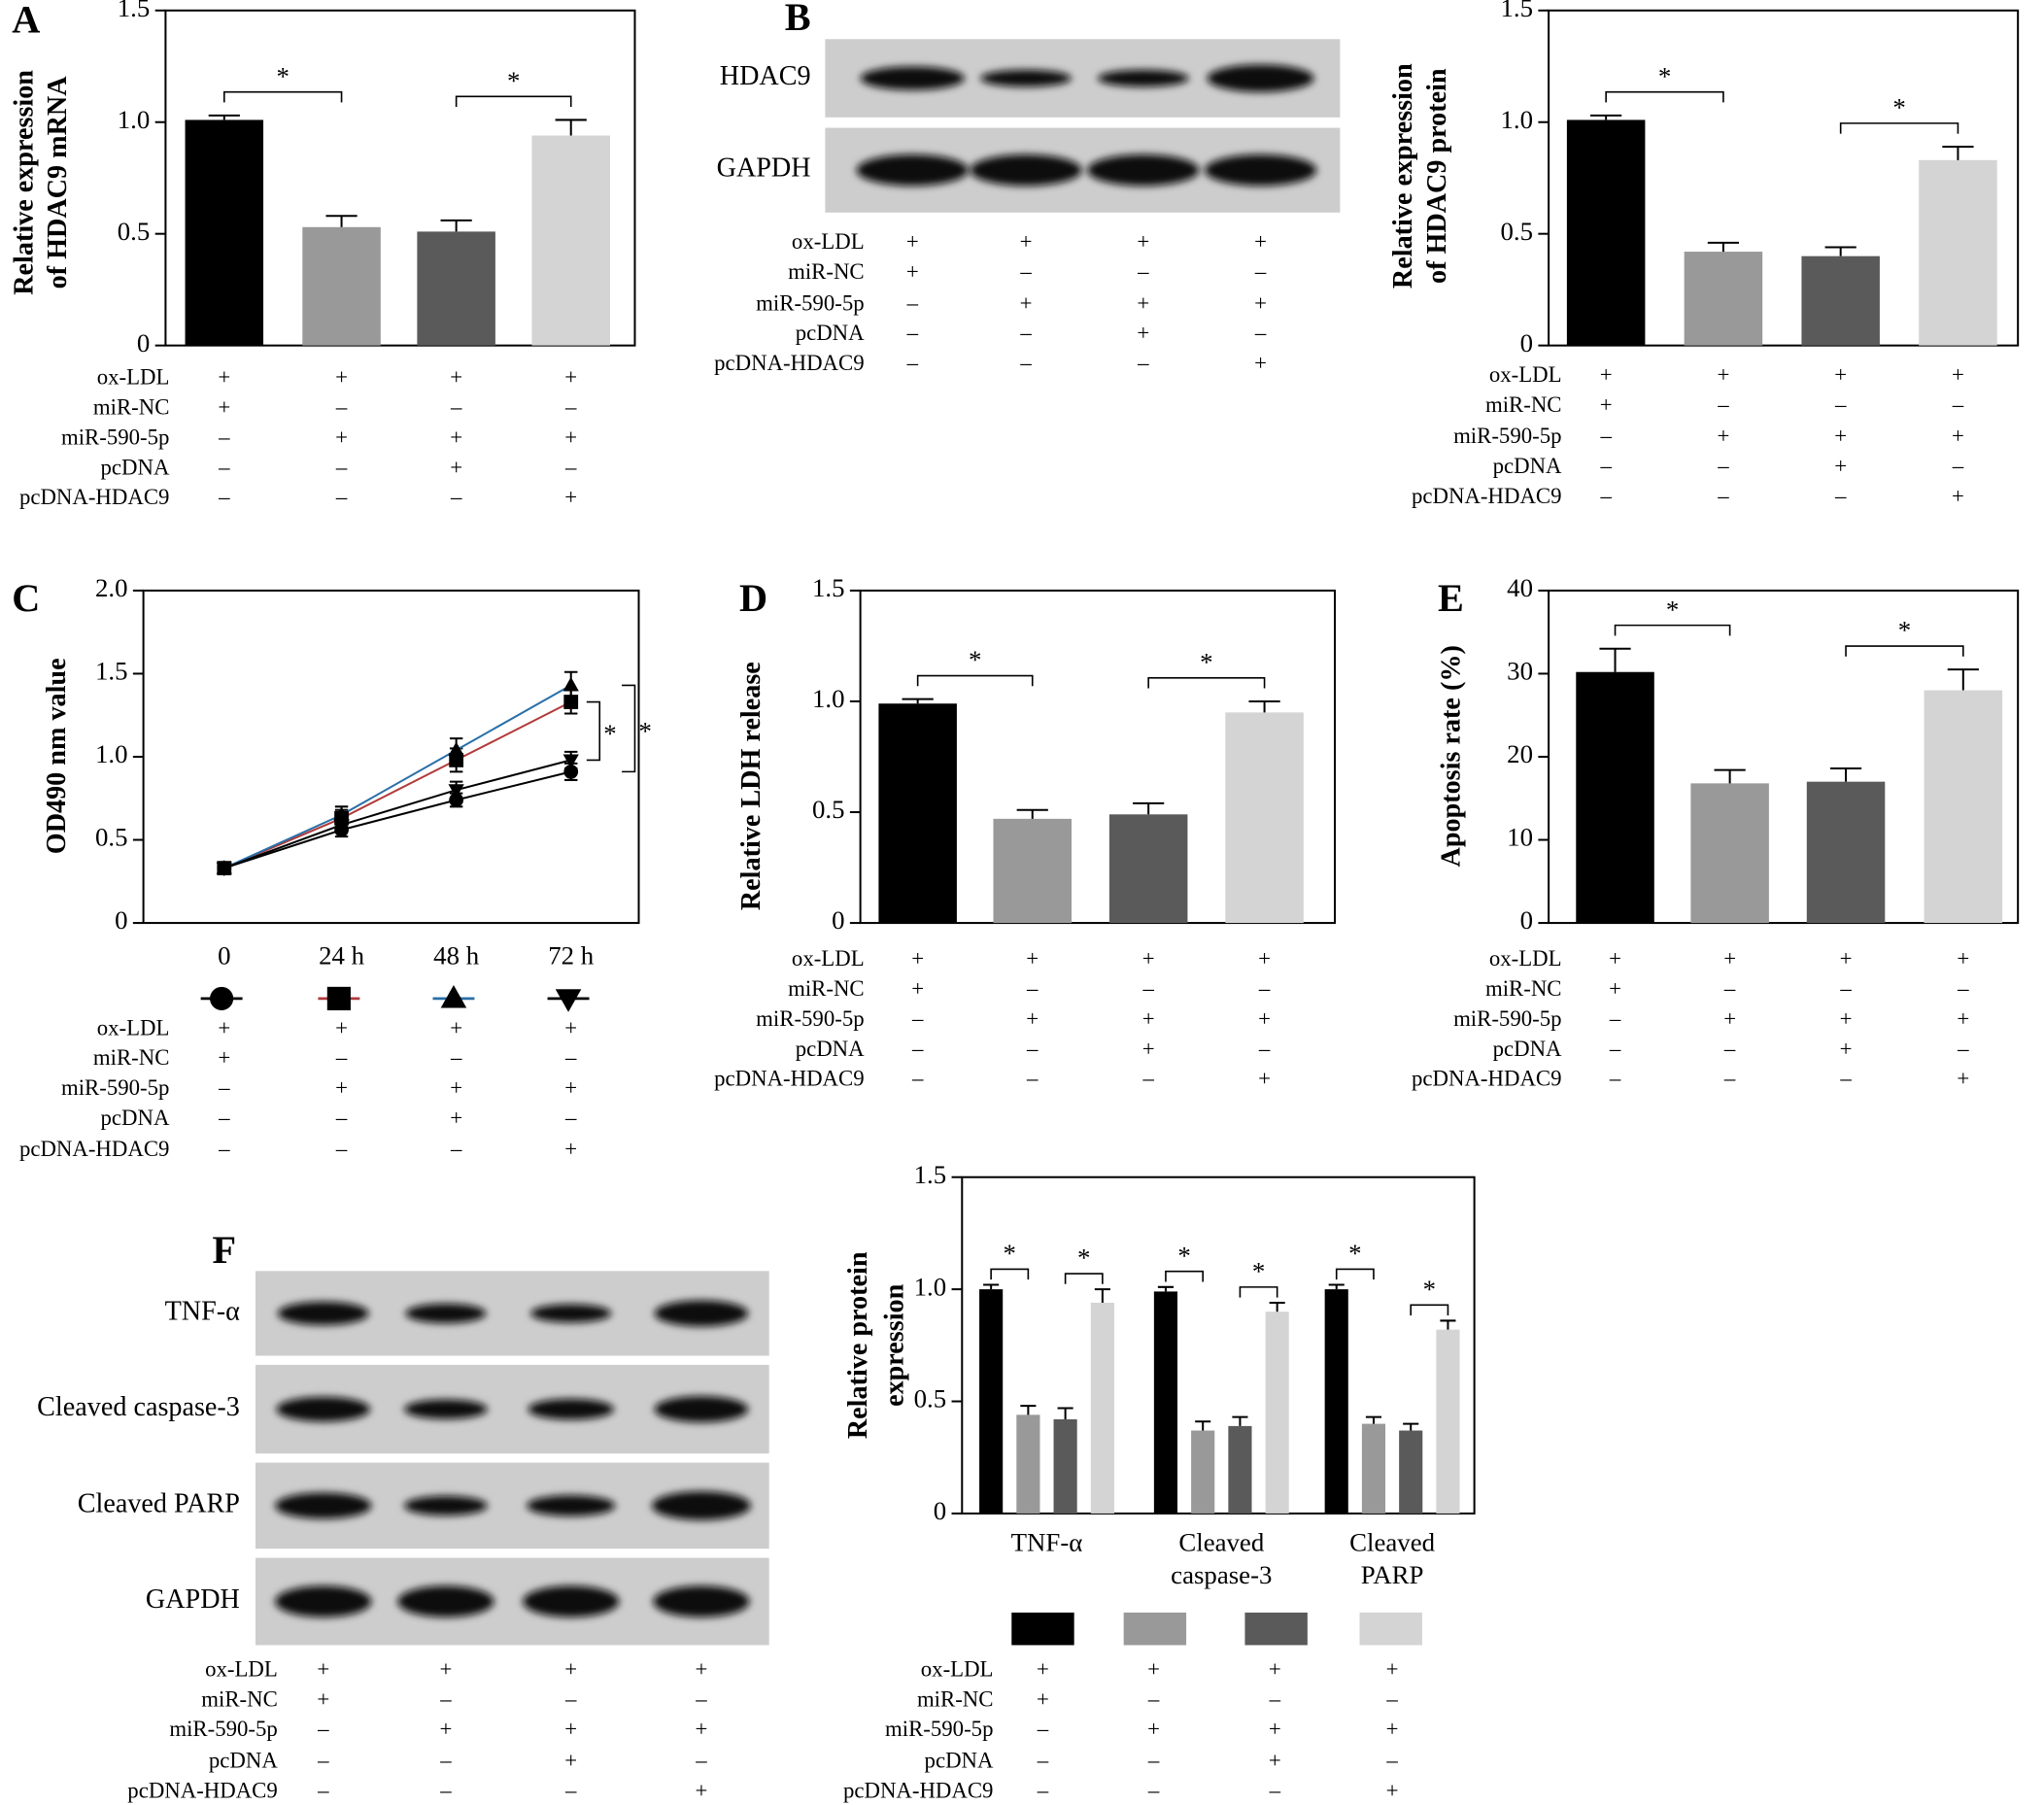 This screenshot has width=2044, height=1805. Describe the element at coordinates (1520, 837) in the screenshot. I see `y-tick-label: 10` at that location.